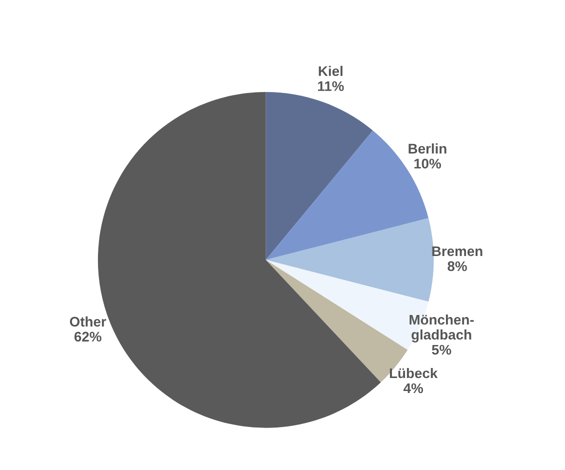  What do you see at coordinates (457, 251) in the screenshot?
I see `slice-label: Bremen` at bounding box center [457, 251].